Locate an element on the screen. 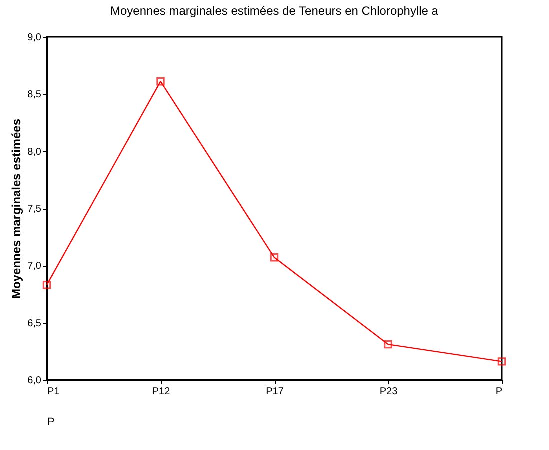 This screenshot has width=549, height=450. x-tick-label: P23 is located at coordinates (389, 392).